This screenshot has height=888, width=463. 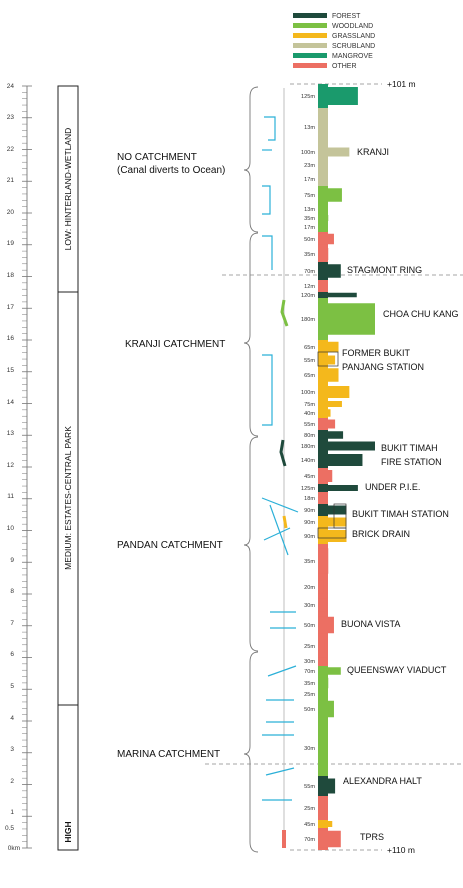 What do you see at coordinates (397, 670) in the screenshot?
I see `place-label-queensway-viaduct: QUEENSWAY VIADUCT` at bounding box center [397, 670].